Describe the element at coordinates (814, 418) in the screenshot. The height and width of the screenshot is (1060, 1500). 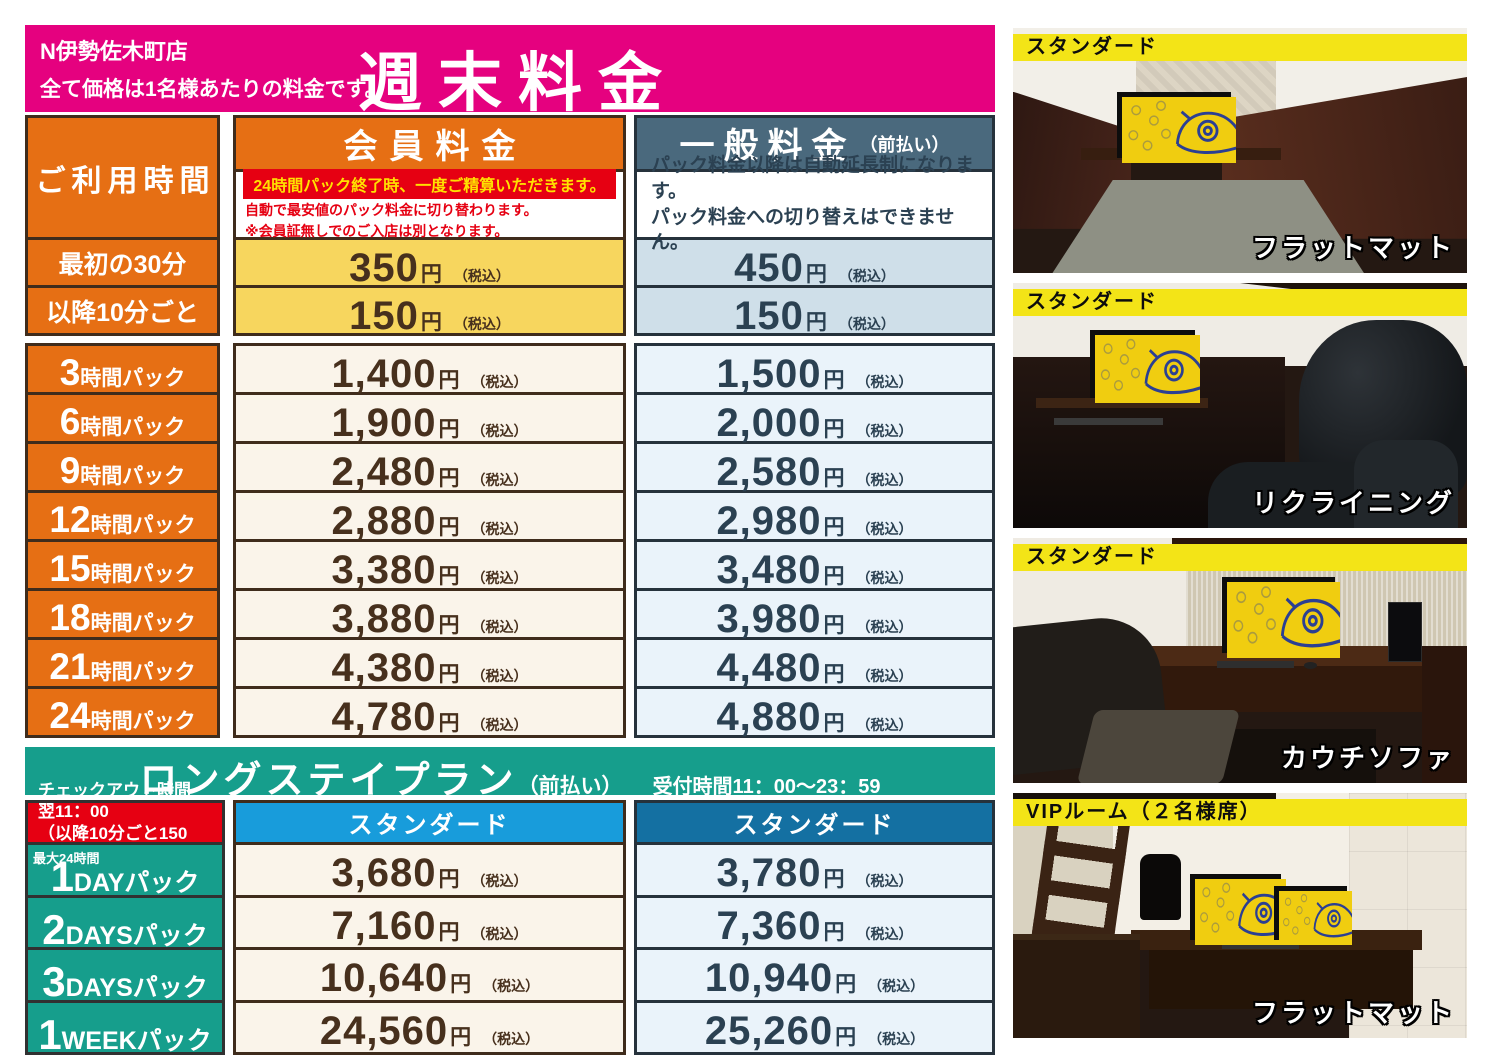
I see `general-price-cell: 2,000 円 （税込）` at that location.